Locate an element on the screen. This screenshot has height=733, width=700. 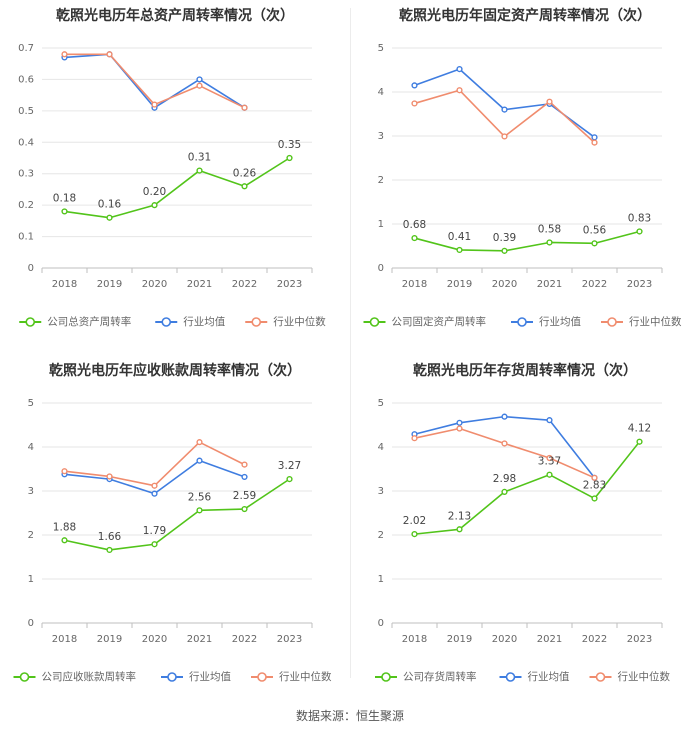
data-label: 0.31 is located at coordinates (199, 158).